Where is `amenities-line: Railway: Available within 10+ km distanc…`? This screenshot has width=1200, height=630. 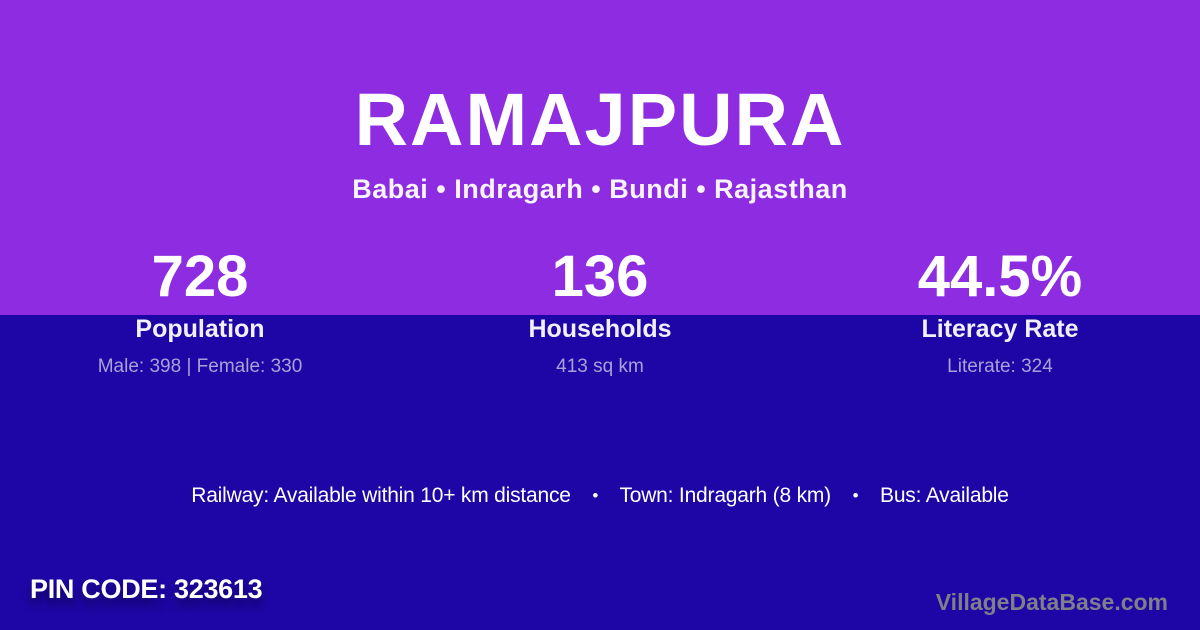
amenities-line: Railway: Available within 10+ km distanc… is located at coordinates (600, 496).